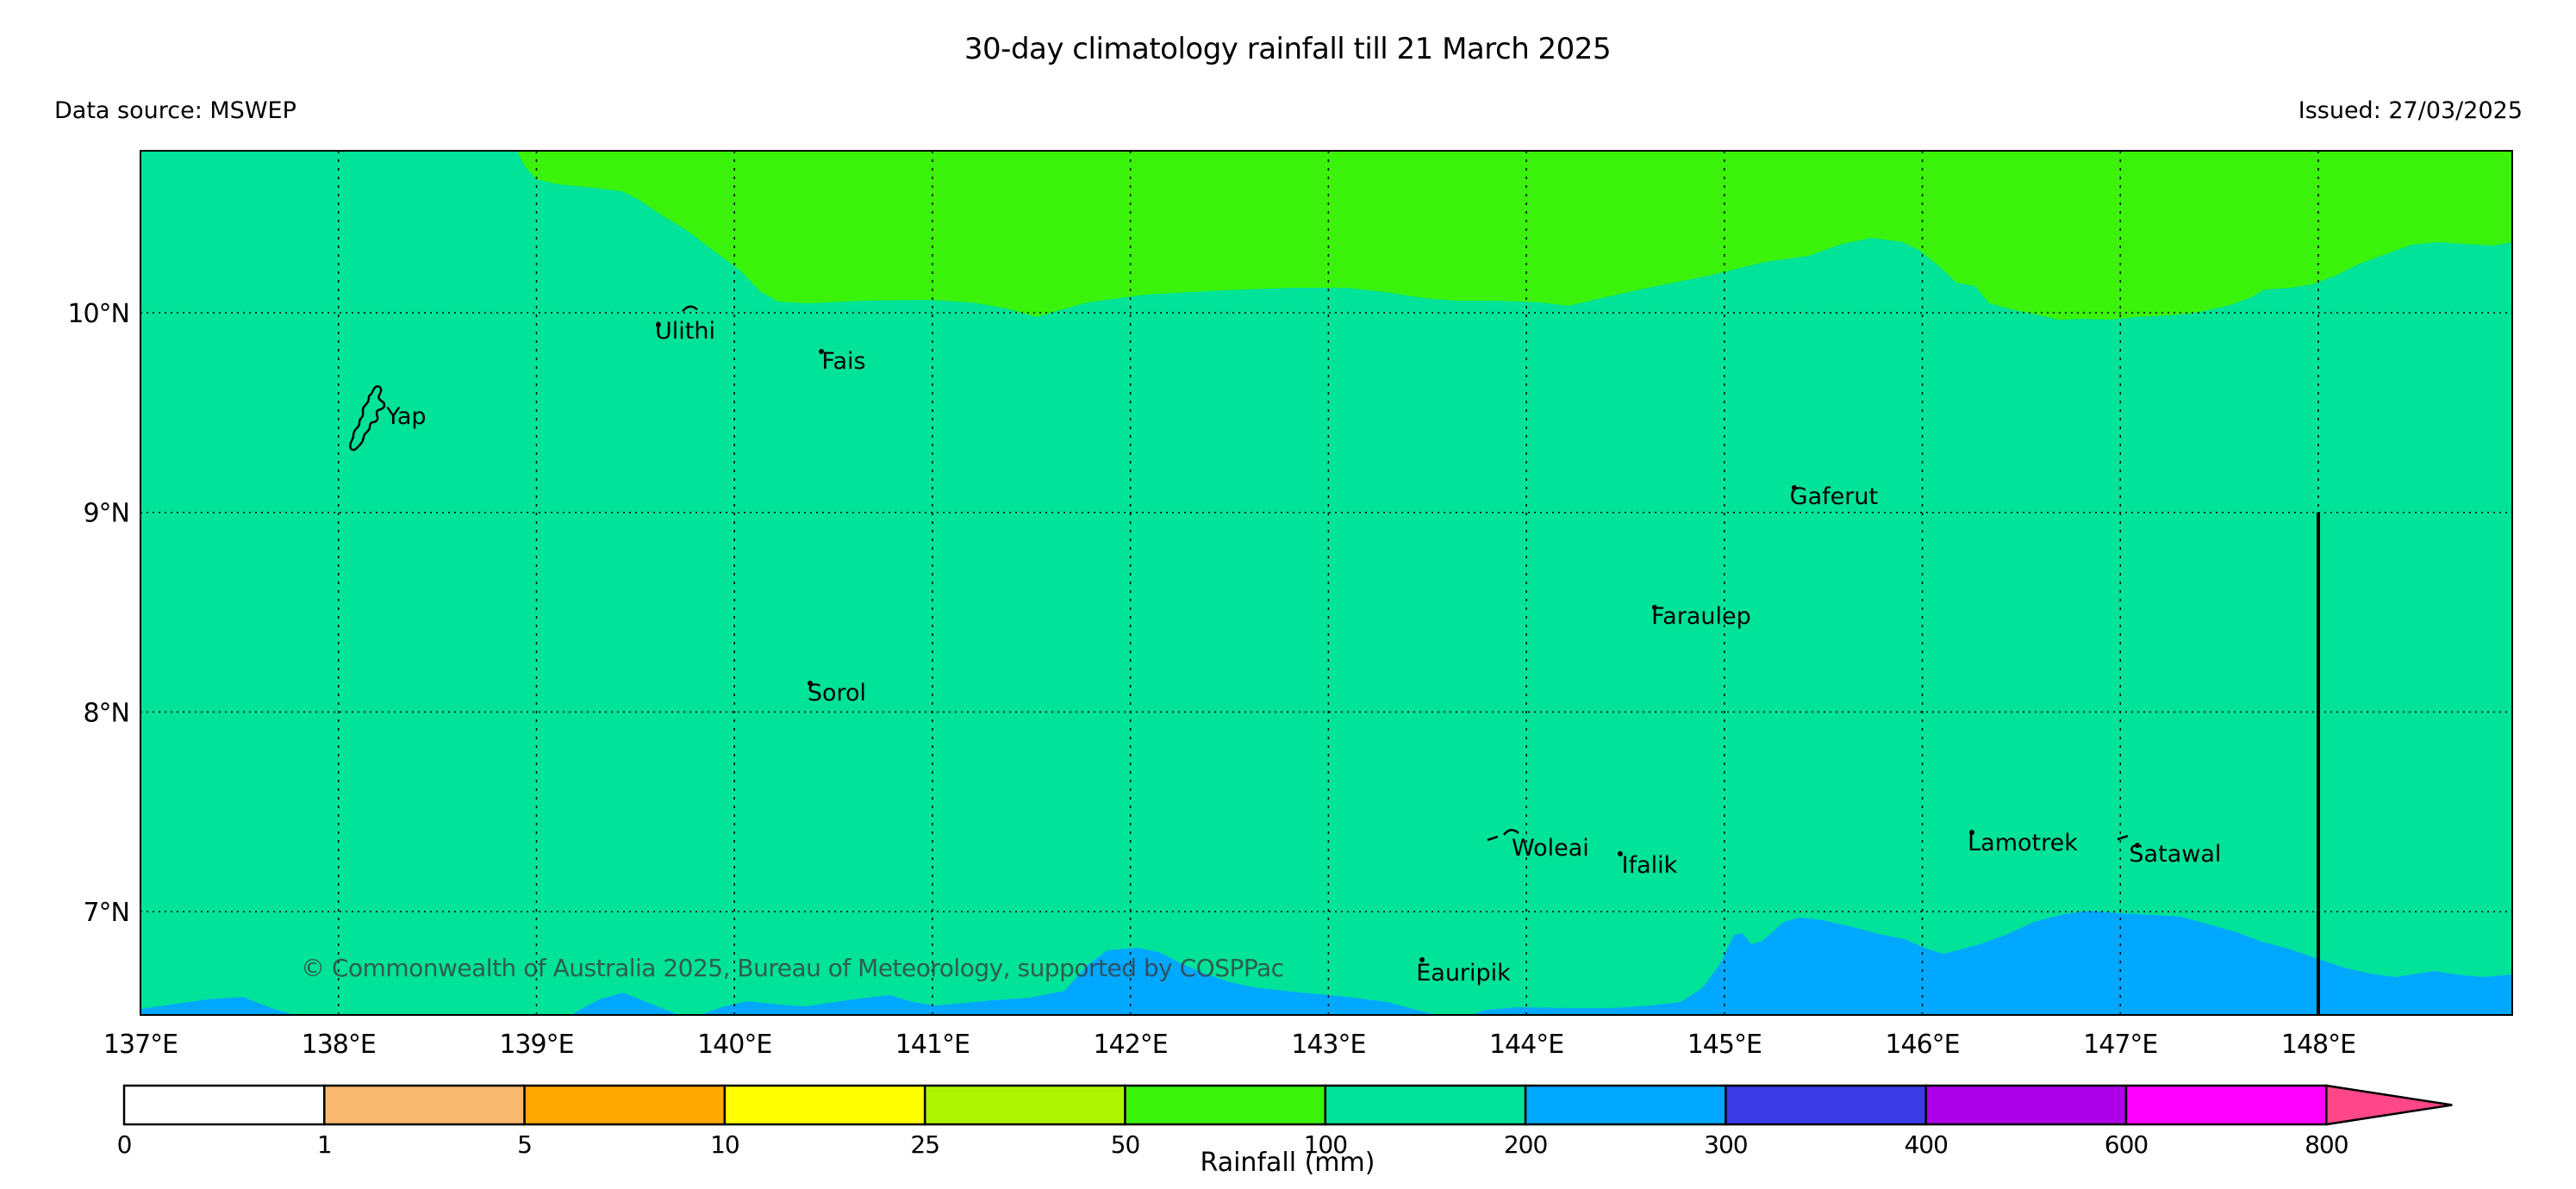 Image resolution: width=2576 pixels, height=1189 pixels. Describe the element at coordinates (536, 1045) in the screenshot. I see `x-axis-tick-label: 139°E` at that location.